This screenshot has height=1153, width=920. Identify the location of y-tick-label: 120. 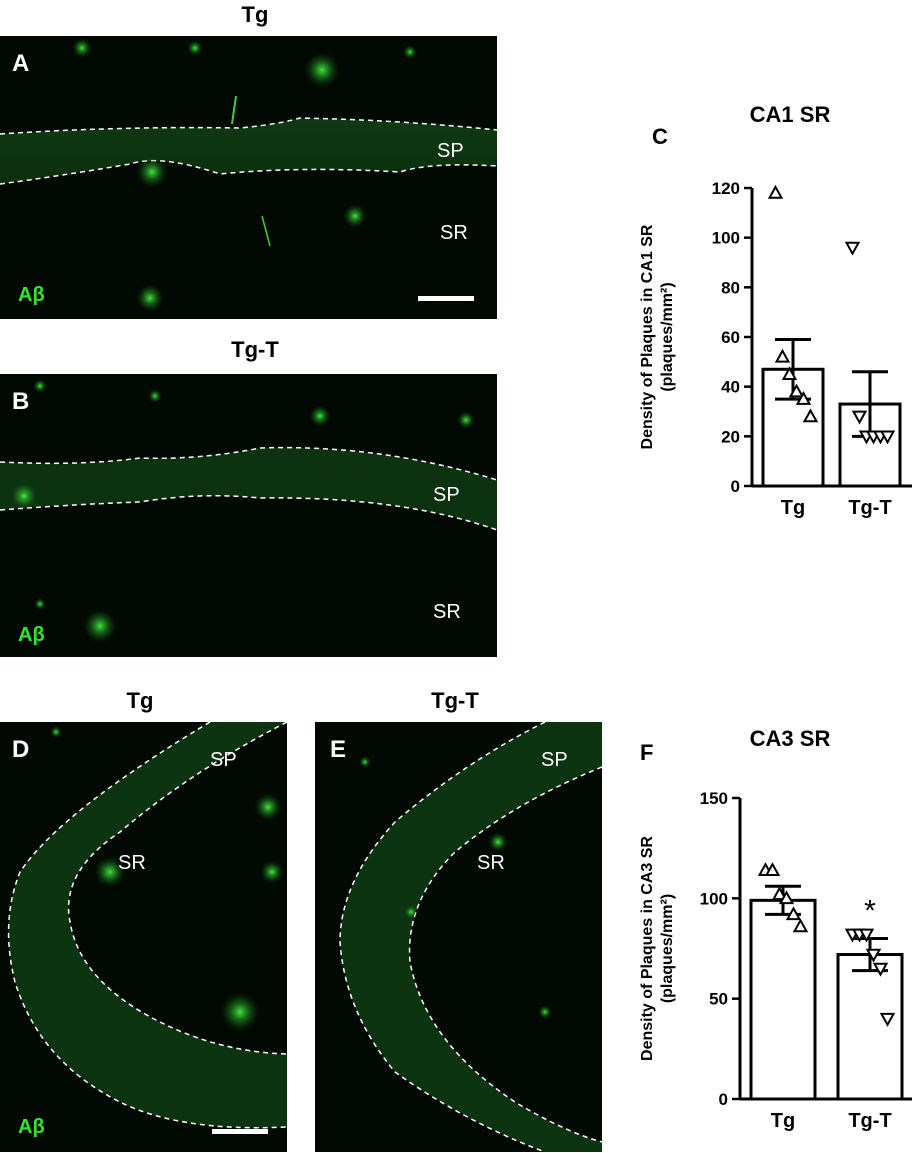
(726, 188).